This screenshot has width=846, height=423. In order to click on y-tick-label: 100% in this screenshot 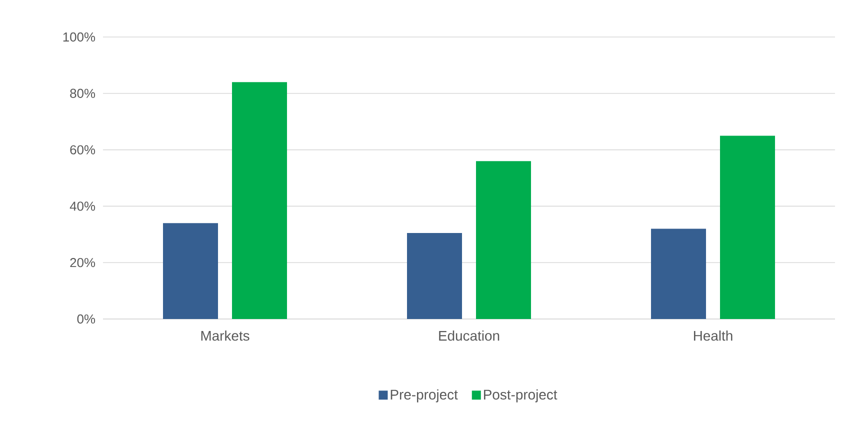, I will do `click(79, 37)`.